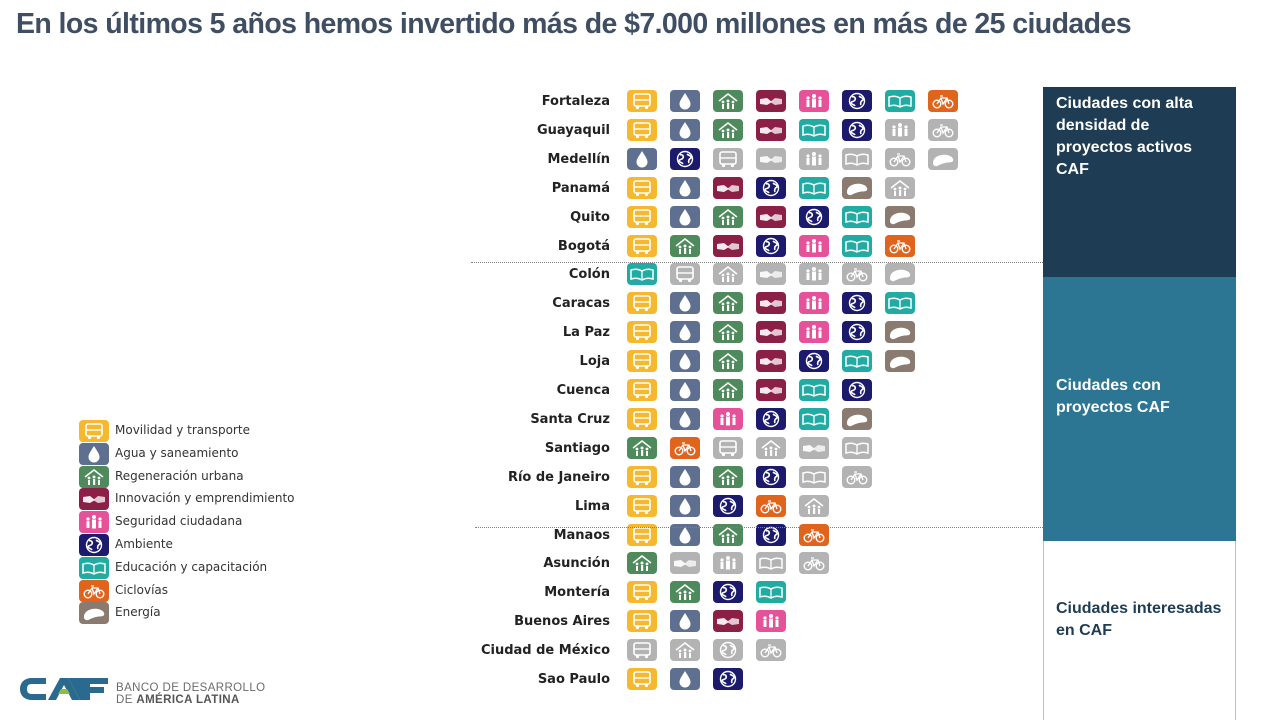  What do you see at coordinates (182, 430) in the screenshot?
I see `legend-label: Movilidad y transporte` at bounding box center [182, 430].